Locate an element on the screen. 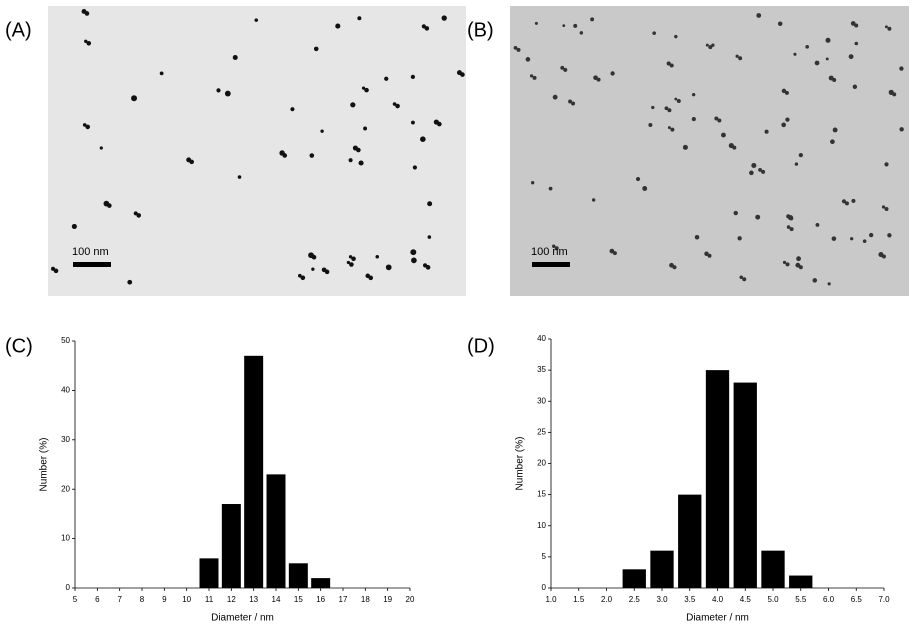  x-tick-label: 2.0 is located at coordinates (607, 599).